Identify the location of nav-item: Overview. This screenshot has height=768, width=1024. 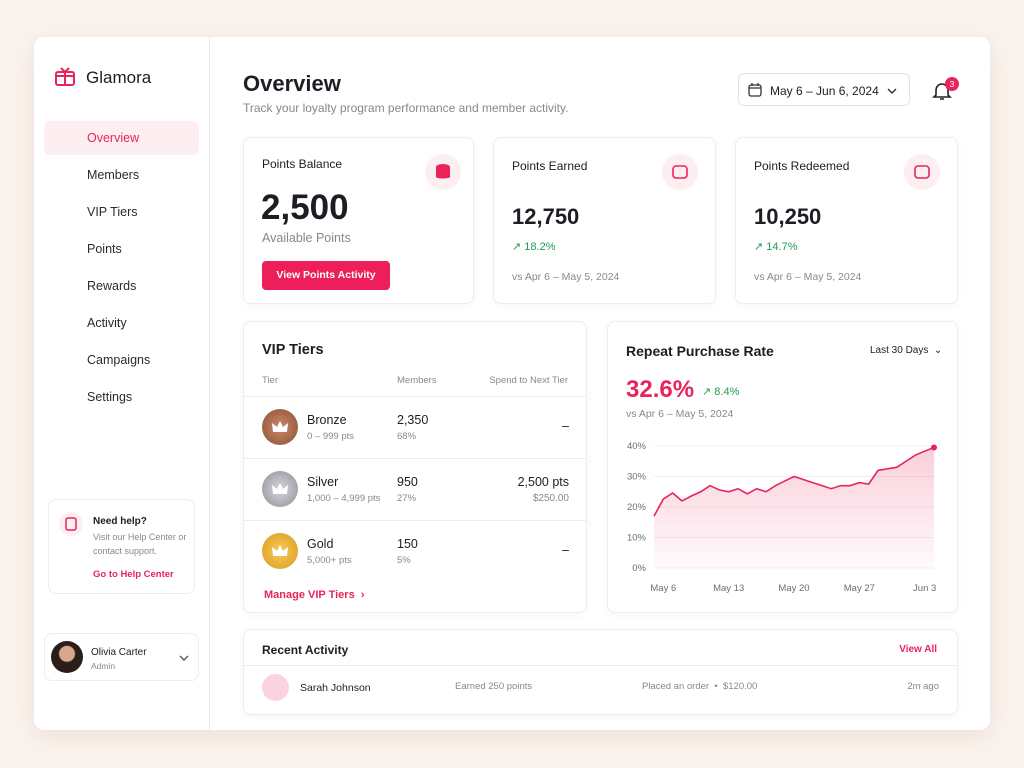
(121, 138).